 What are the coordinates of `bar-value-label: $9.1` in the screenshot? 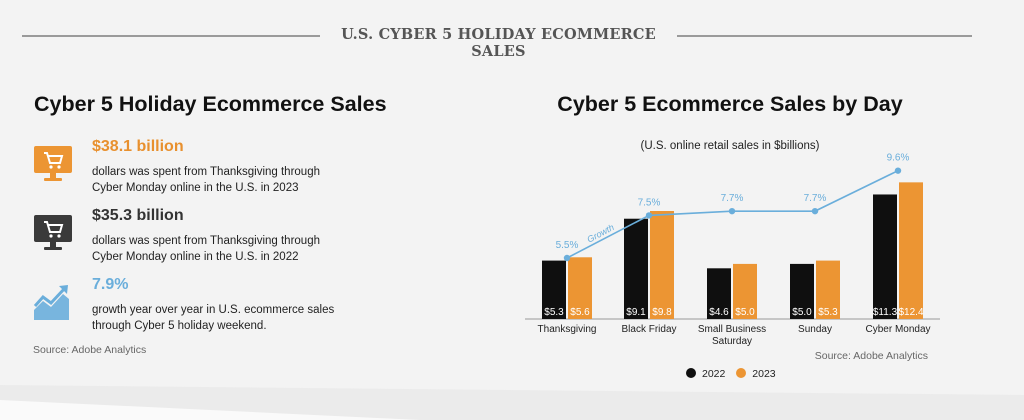 It's located at (636, 312).